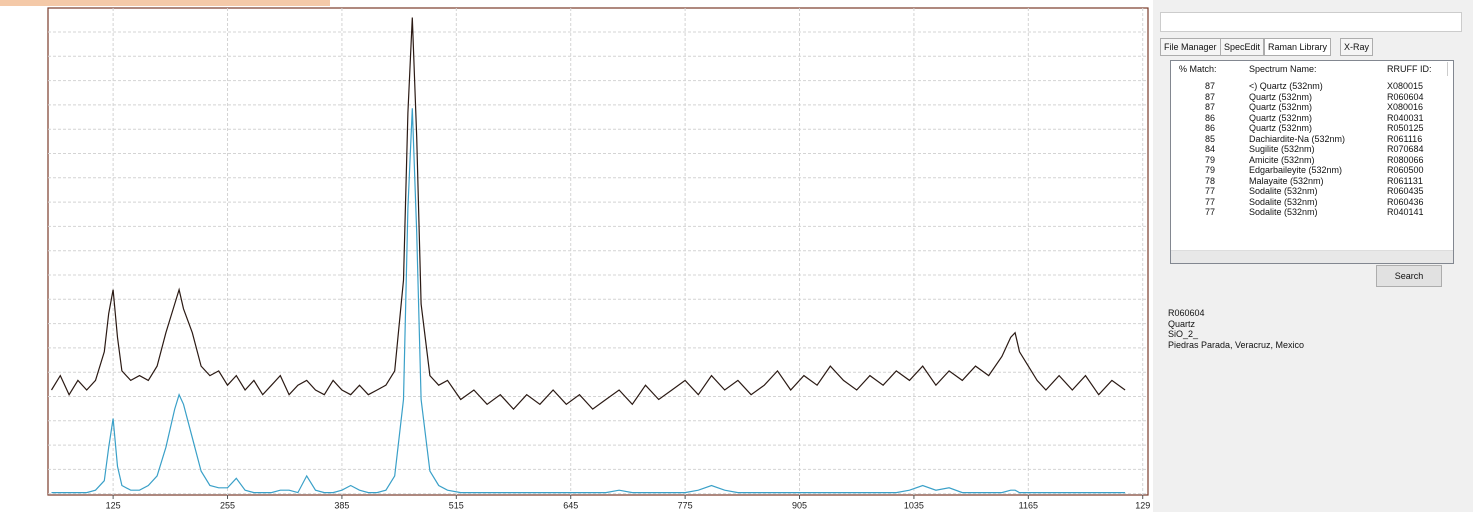  I want to click on x-tick-label: 645, so click(570, 505).